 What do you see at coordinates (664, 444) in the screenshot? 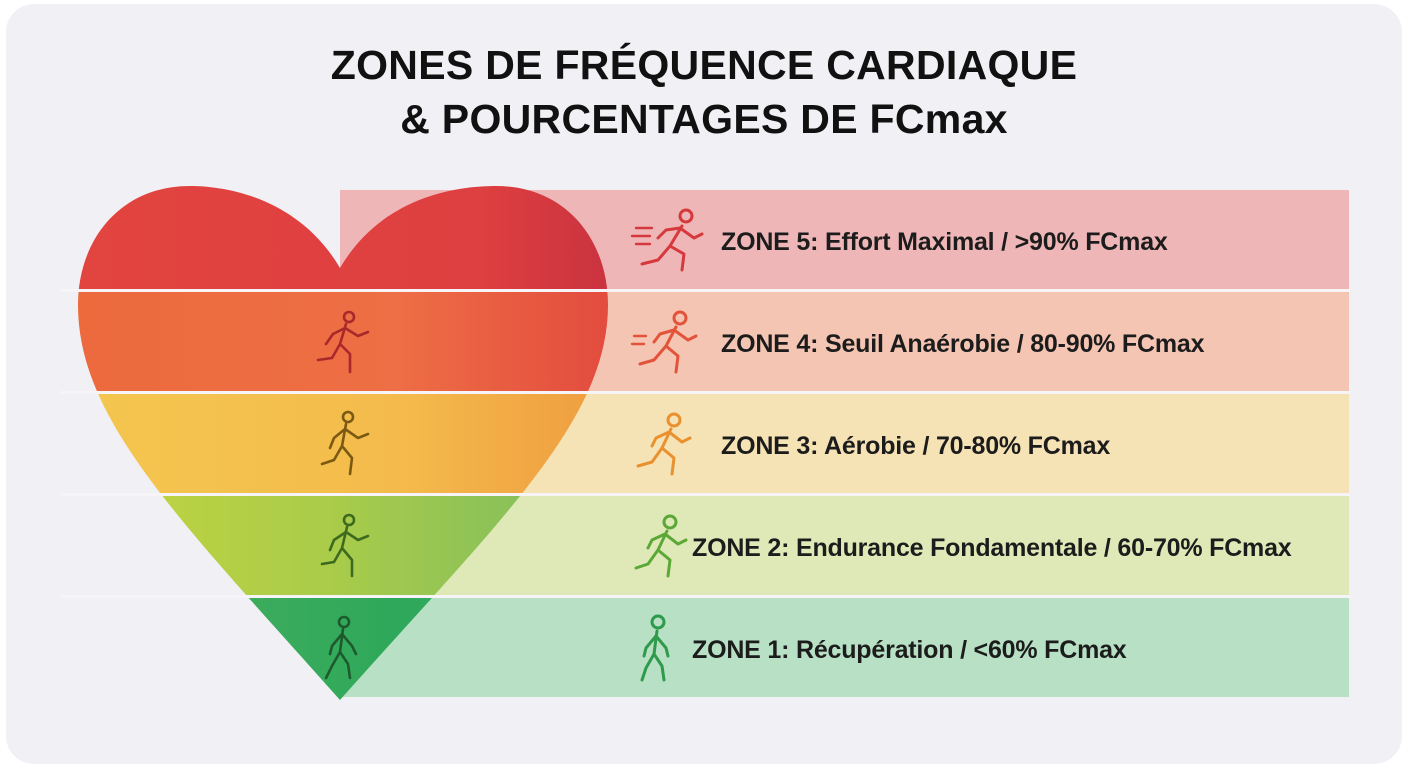
I see `zone-3-jogging-person-icon` at bounding box center [664, 444].